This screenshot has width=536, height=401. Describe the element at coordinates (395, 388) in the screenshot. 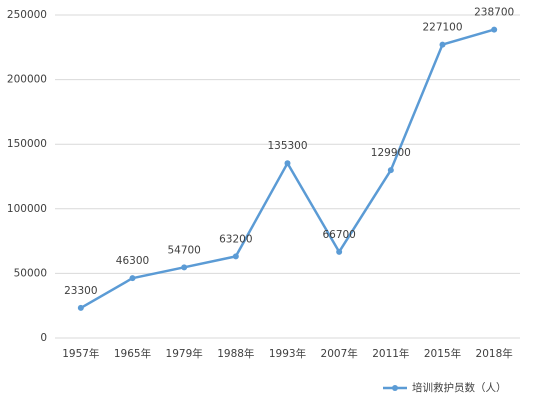

I see `legend-marker` at that location.